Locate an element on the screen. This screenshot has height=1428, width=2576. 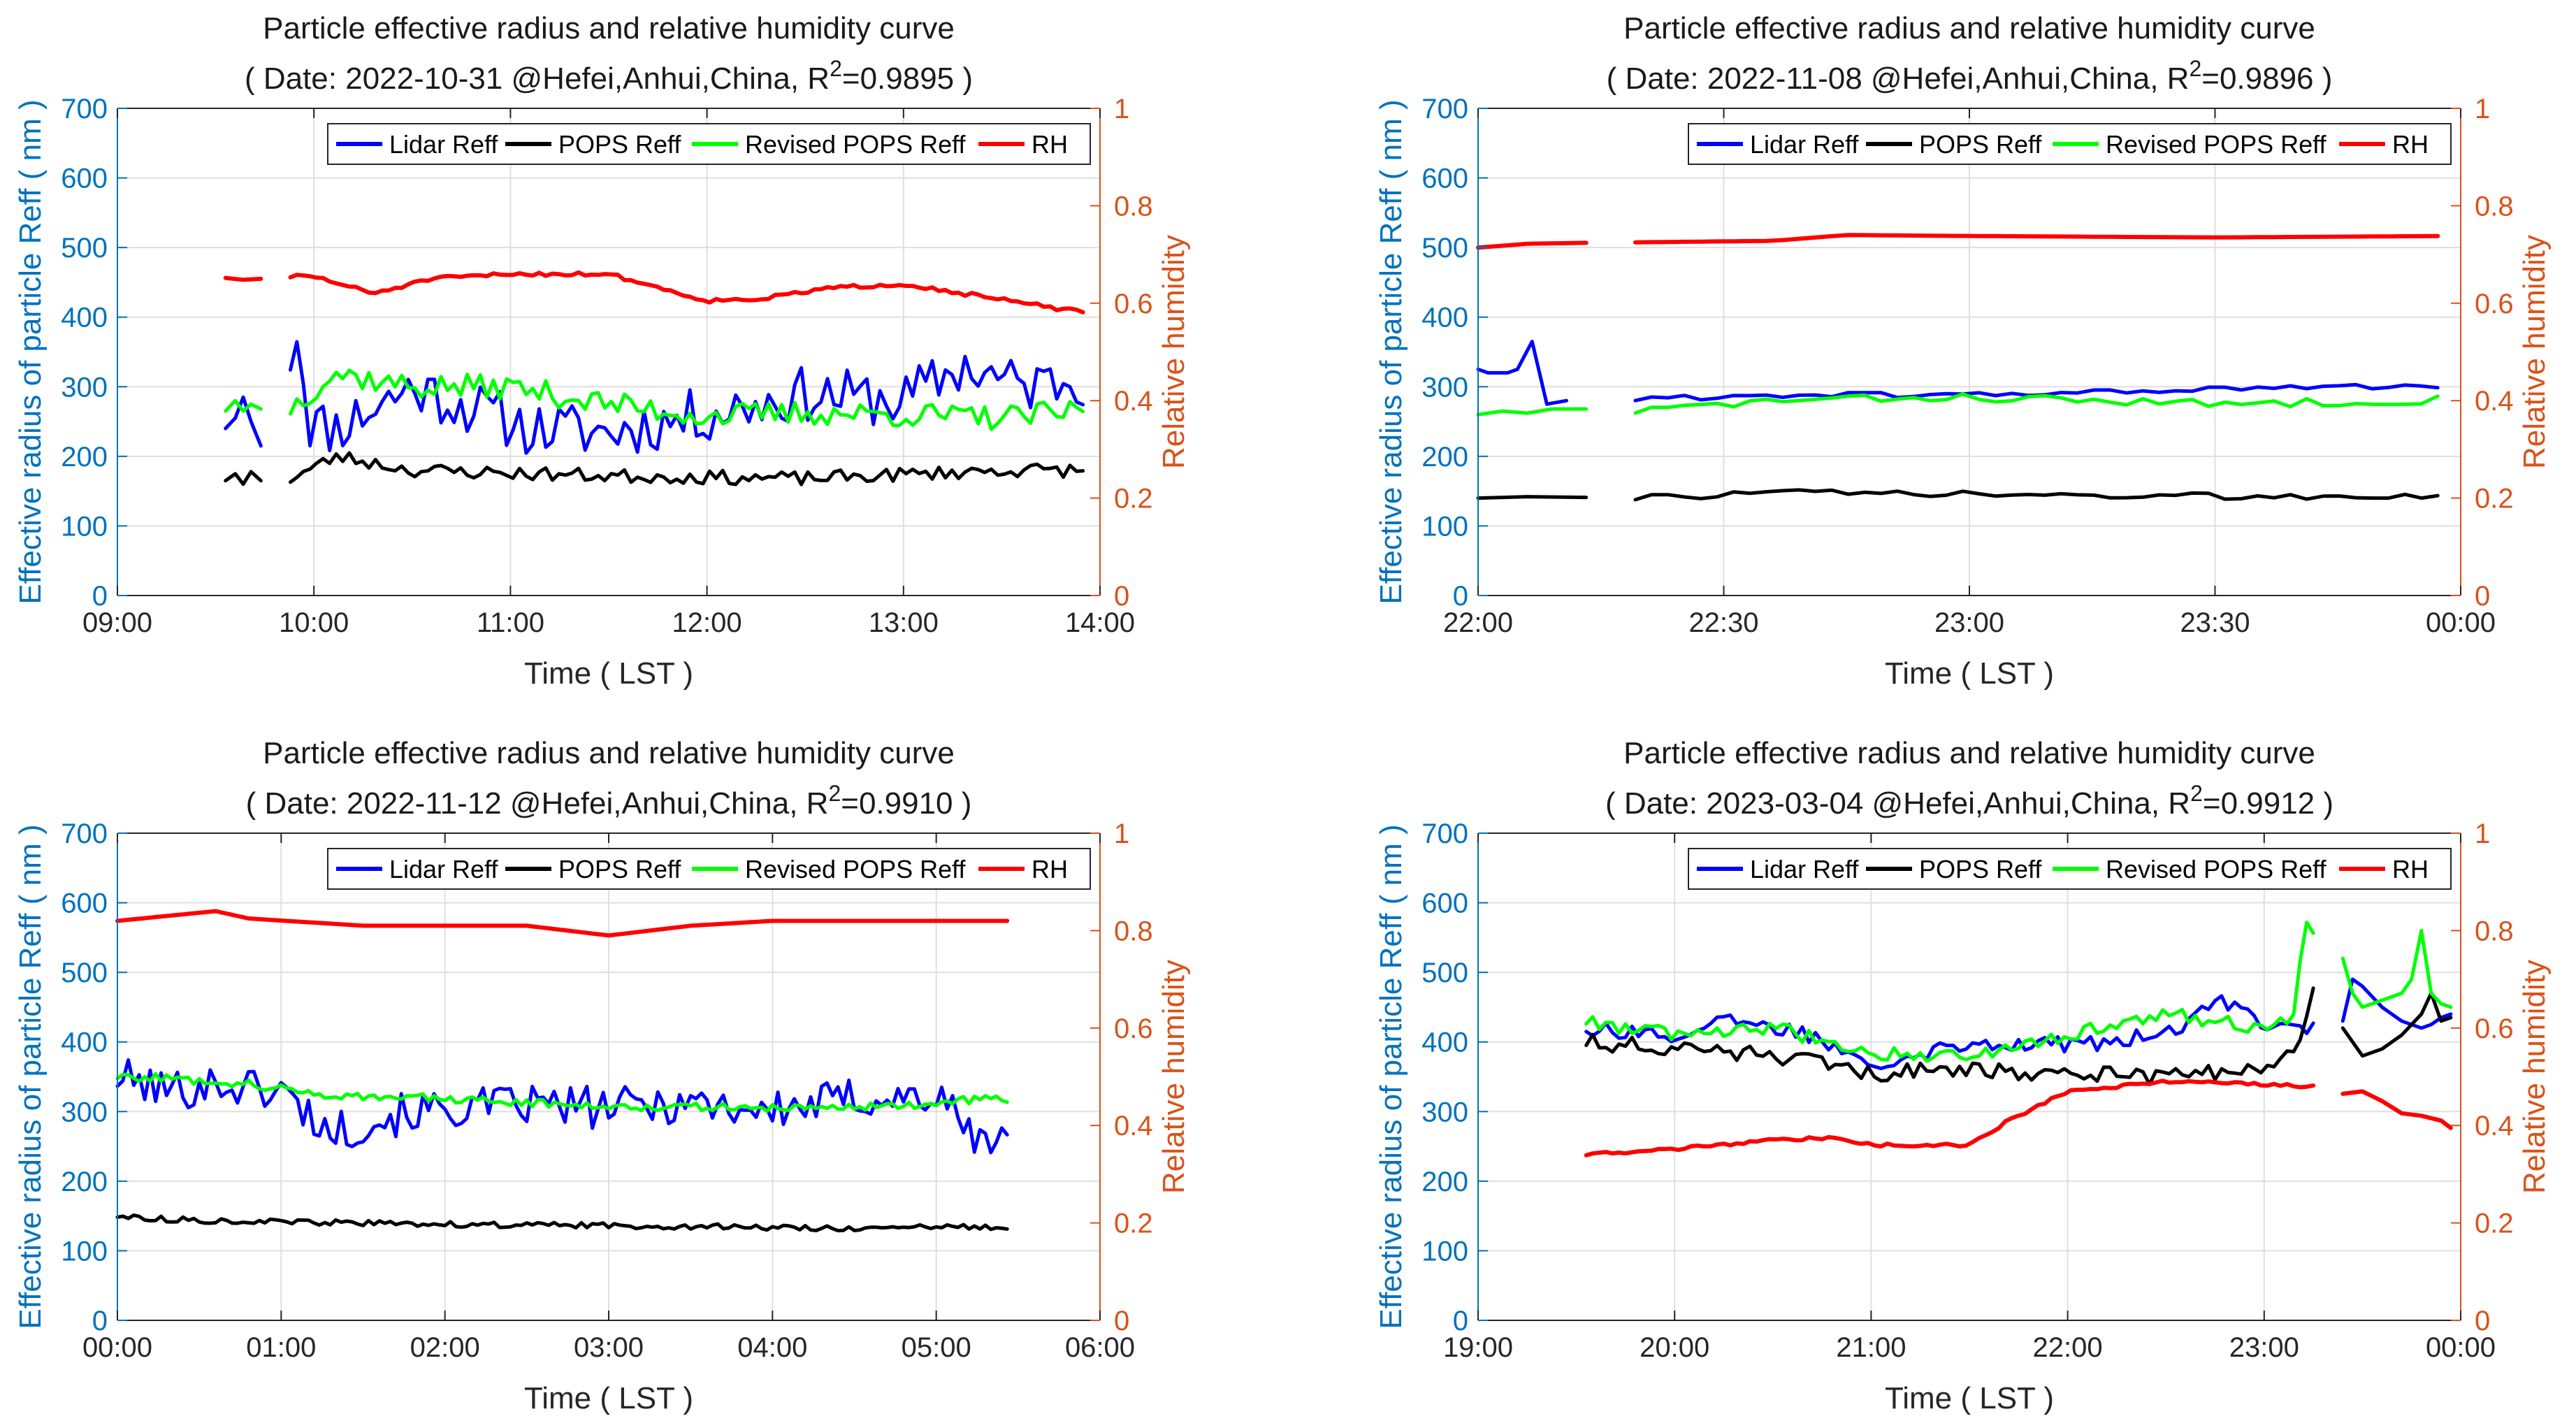
subtitle-prefix: ( Date: 2022-11-08 @Hefei,Anhui,China, R is located at coordinates (1899, 79).